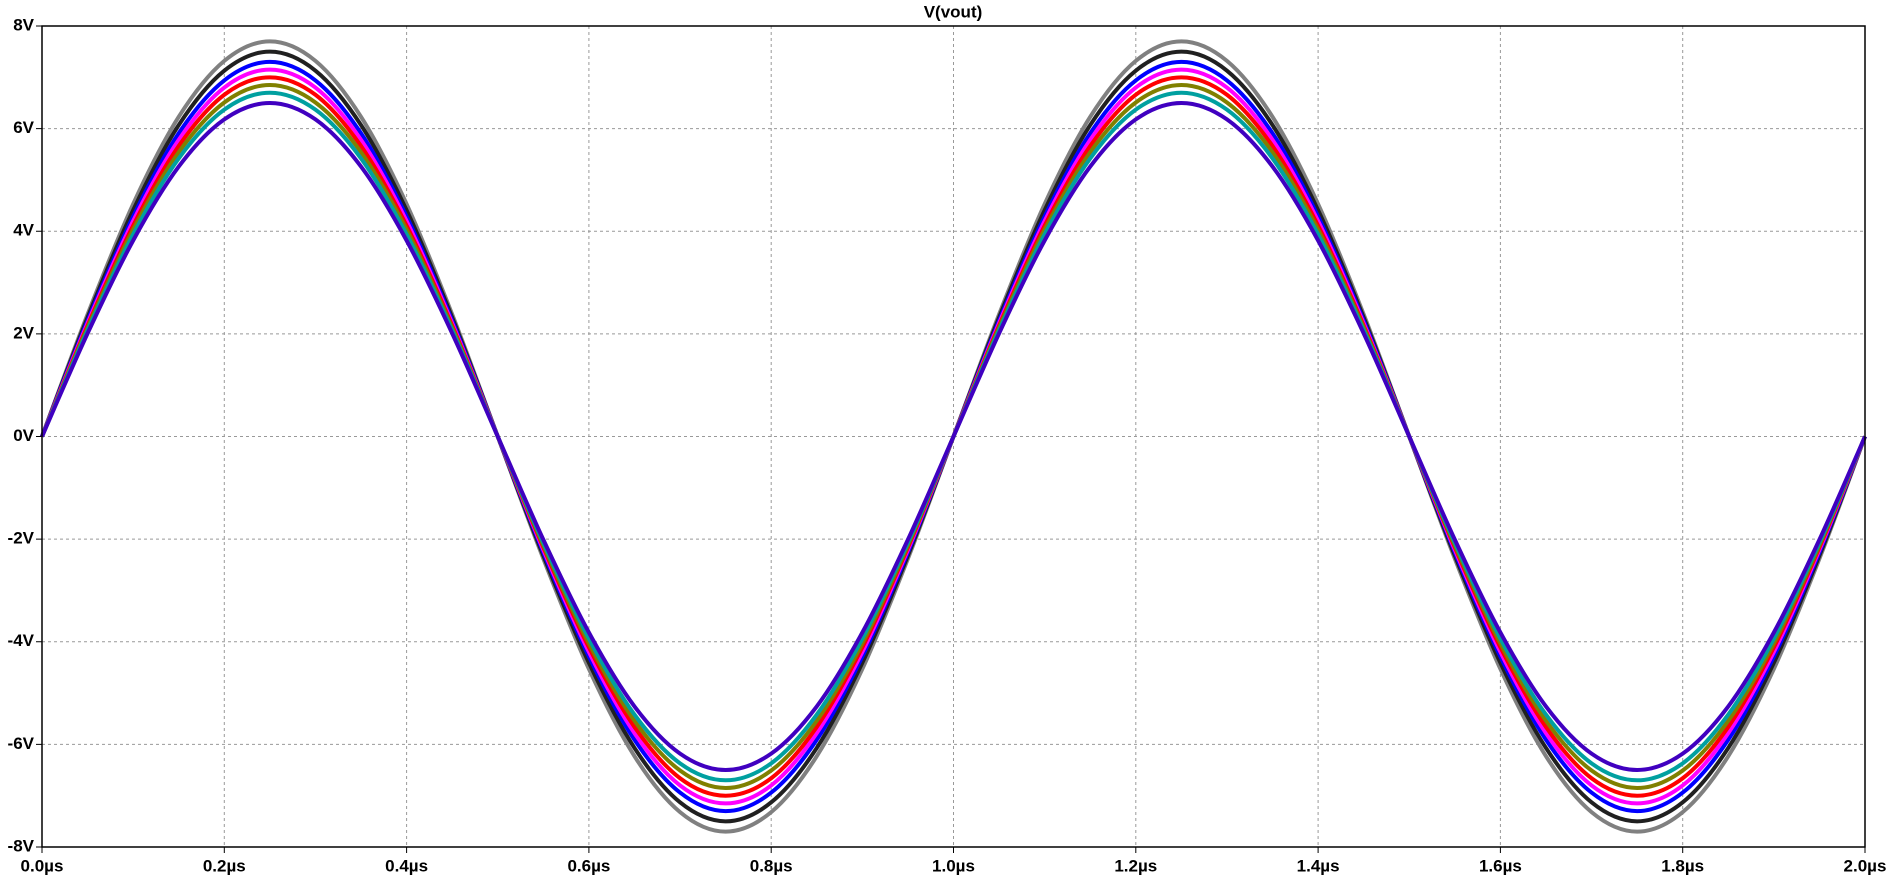  I want to click on x-tick-label: 1.8µs, so click(1682, 865).